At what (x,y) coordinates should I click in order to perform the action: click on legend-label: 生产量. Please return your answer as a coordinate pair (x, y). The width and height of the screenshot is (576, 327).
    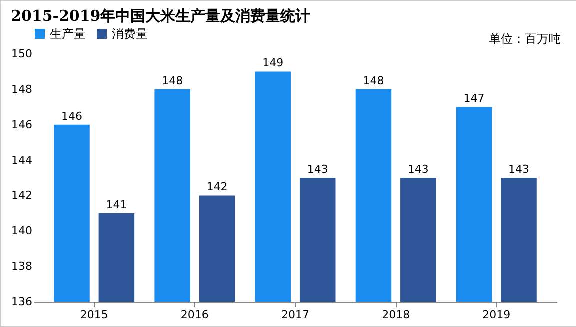
    Looking at the image, I should click on (68, 34).